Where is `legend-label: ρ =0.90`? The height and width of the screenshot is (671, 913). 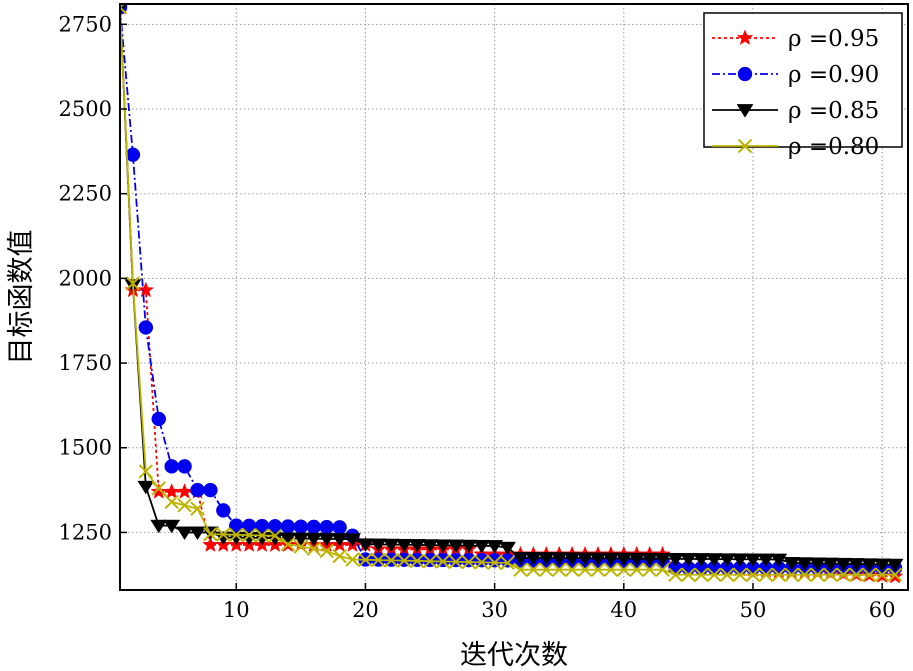
legend-label: ρ =0.90 is located at coordinates (833, 75).